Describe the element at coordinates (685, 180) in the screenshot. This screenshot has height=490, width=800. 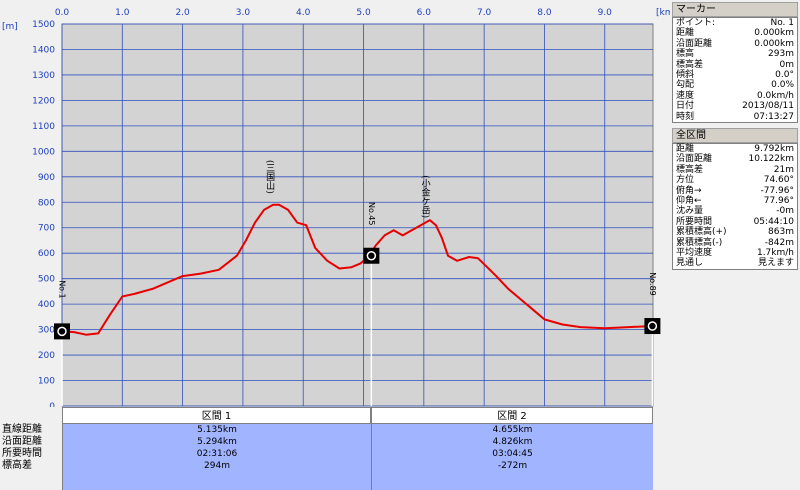
I see `section-info-key: 方位` at that location.